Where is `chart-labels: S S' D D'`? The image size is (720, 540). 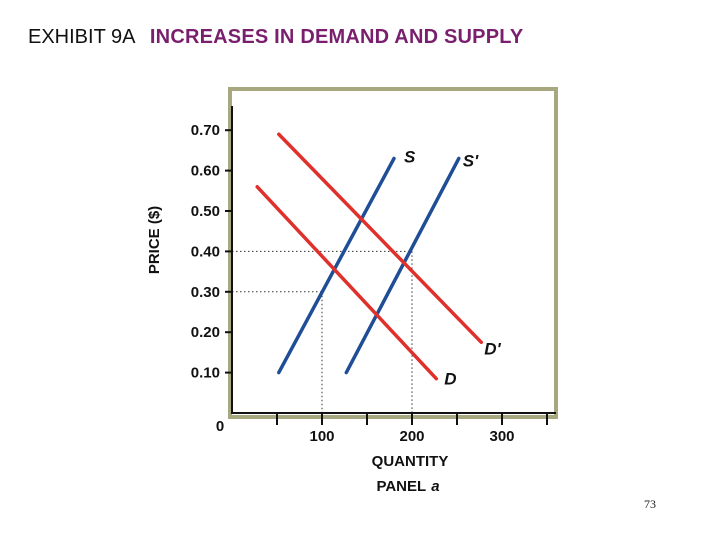 chart-labels: S S' D D' is located at coordinates (453, 267).